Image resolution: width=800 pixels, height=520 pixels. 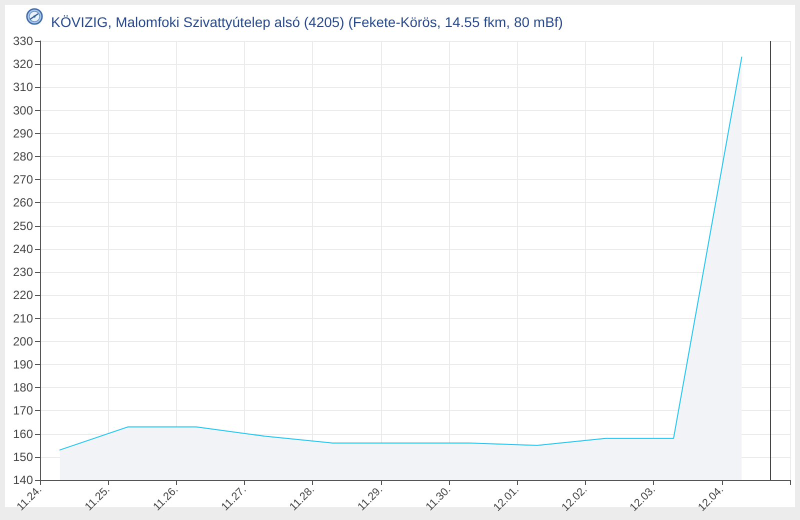 What do you see at coordinates (23, 411) in the screenshot?
I see `y-tick-label: 170` at bounding box center [23, 411].